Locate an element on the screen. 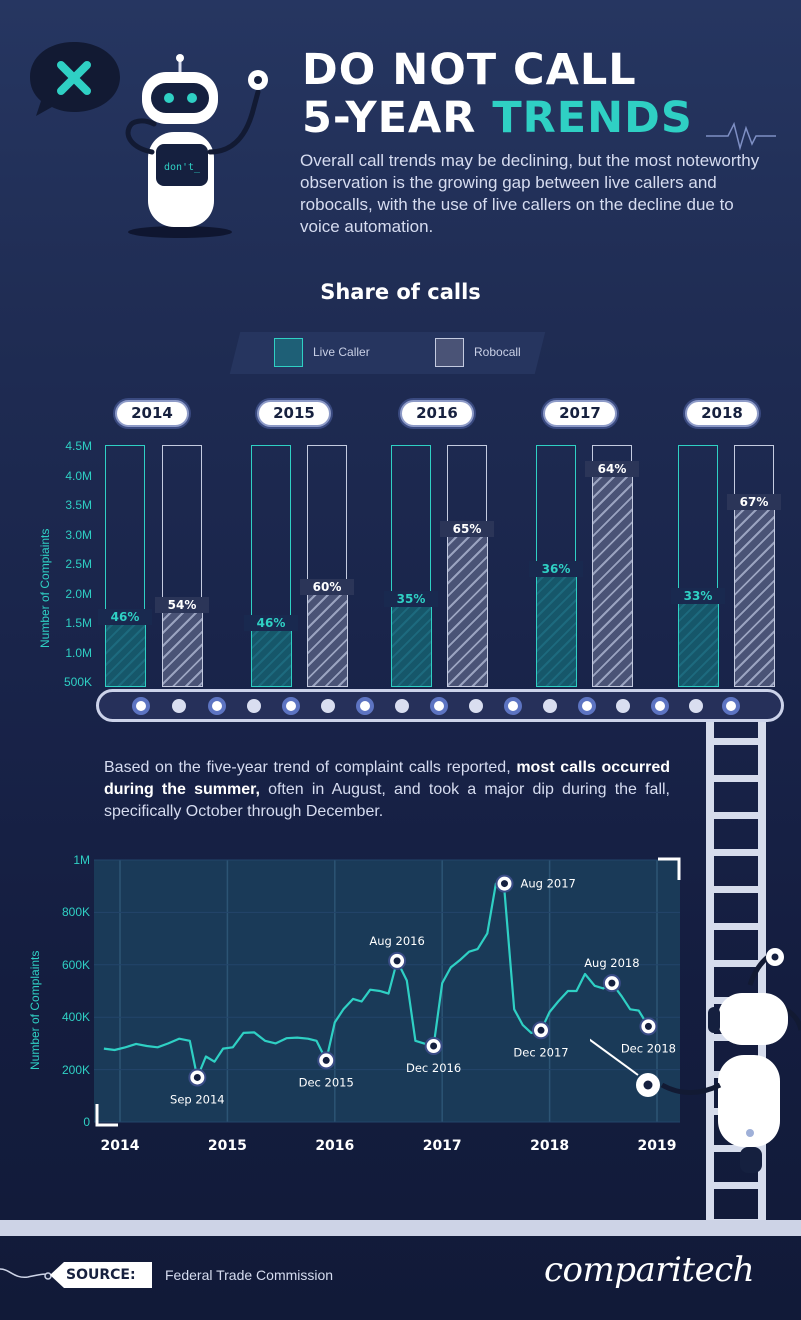  line-y-tick: 800K is located at coordinates (75, 912).